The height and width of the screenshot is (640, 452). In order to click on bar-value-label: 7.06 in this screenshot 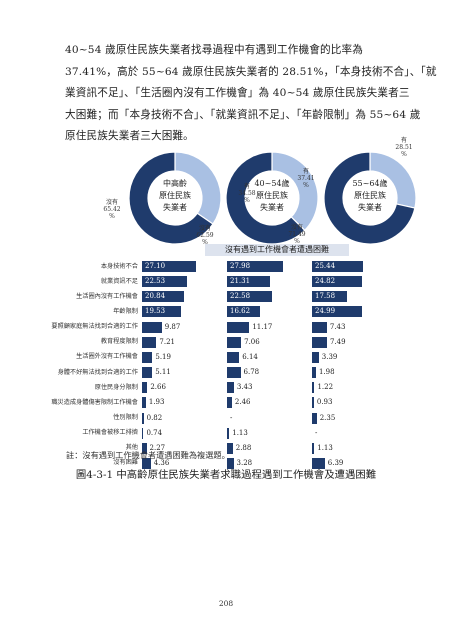, I will do `click(252, 341)`.